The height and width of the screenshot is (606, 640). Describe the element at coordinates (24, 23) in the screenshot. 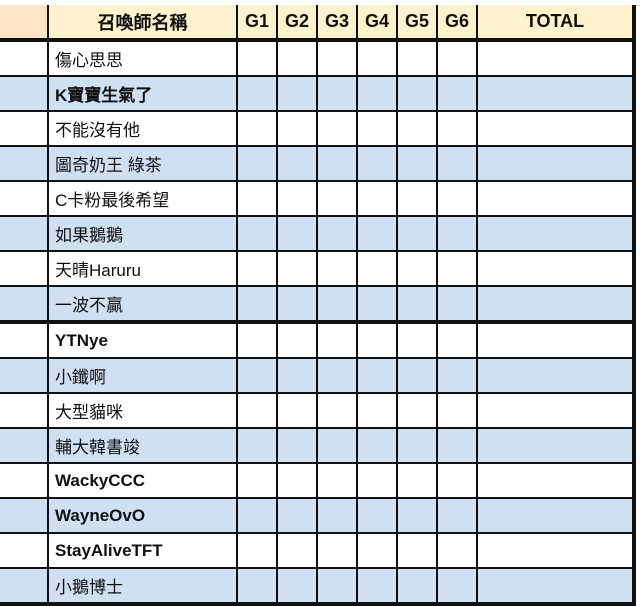

I see `header-blank-cell` at that location.